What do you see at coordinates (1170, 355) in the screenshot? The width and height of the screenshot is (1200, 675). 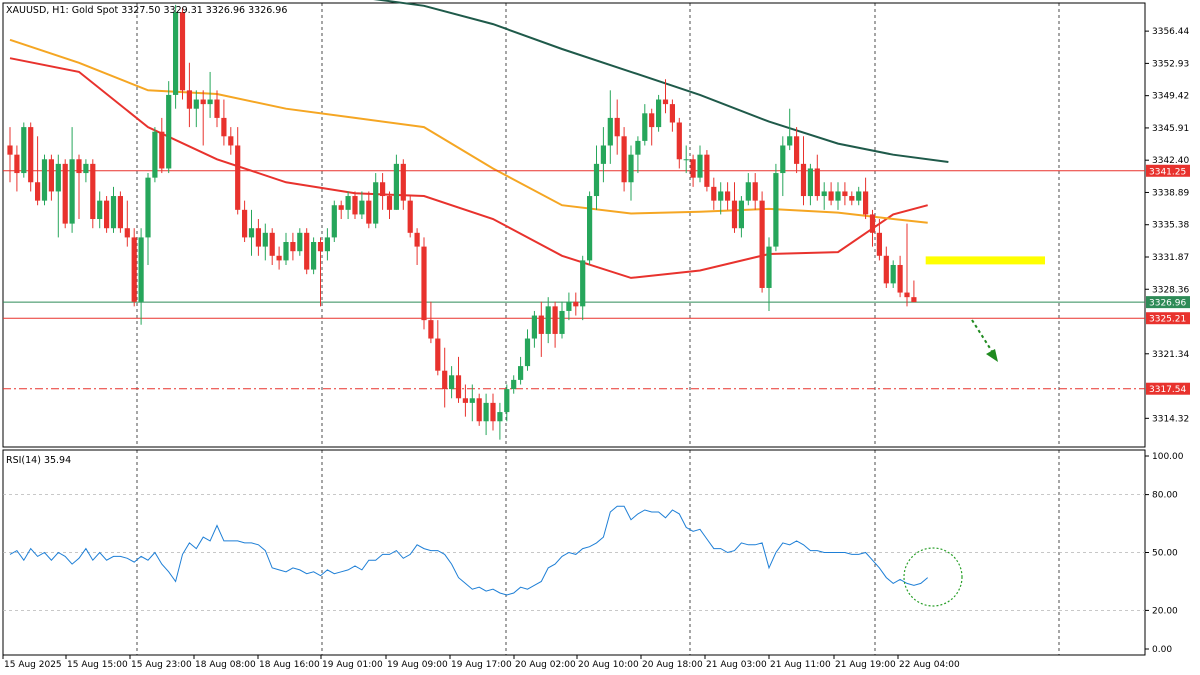 I see `price-y-tick-label: 3321.34` at bounding box center [1170, 355].